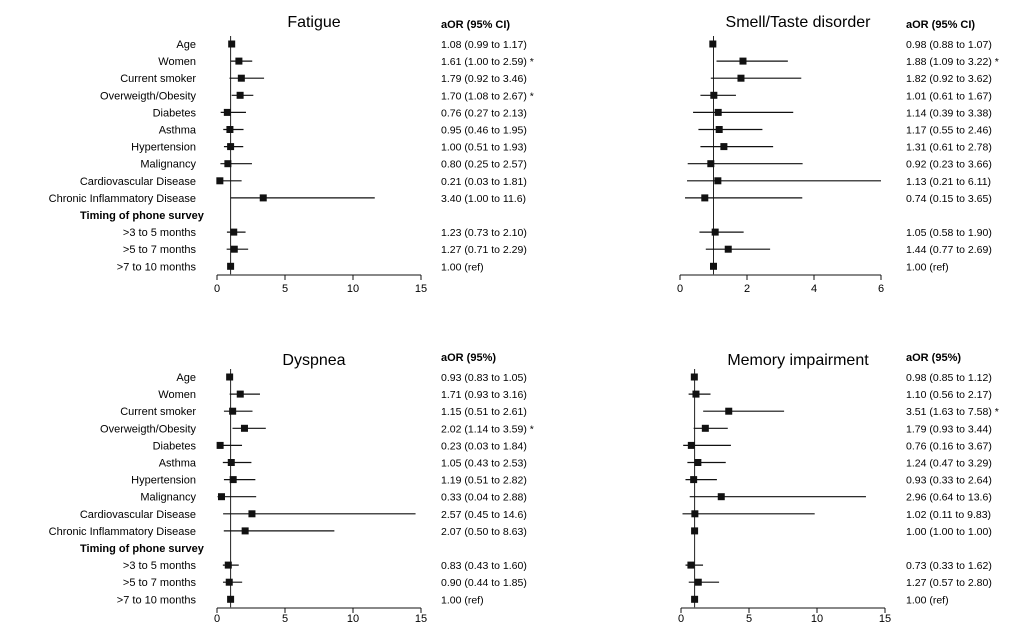 The image size is (1016, 631). I want to click on x-tick-label: 5, so click(749, 619).